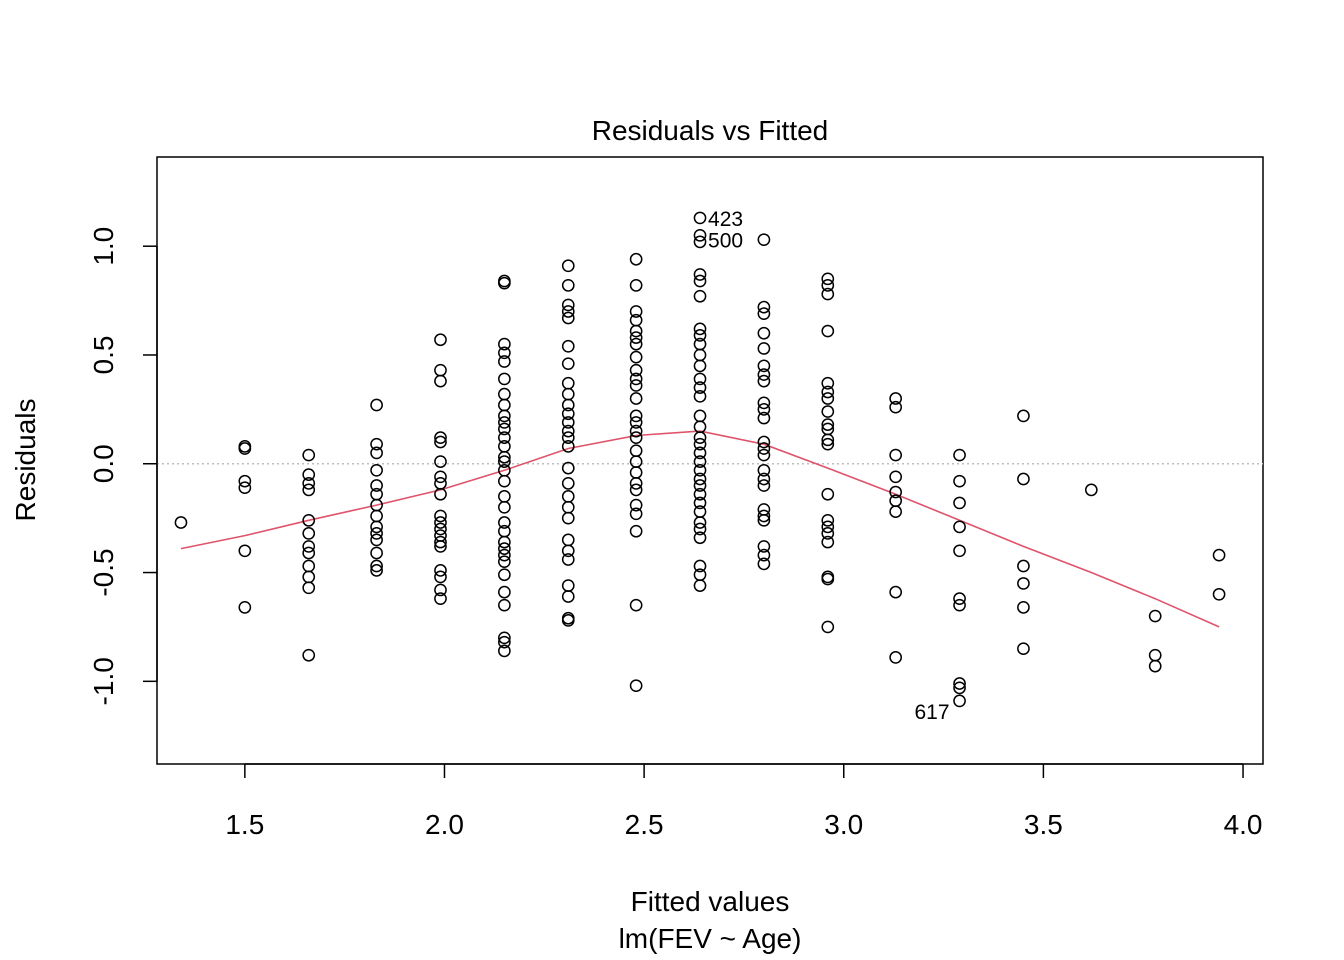 Image resolution: width=1344 pixels, height=960 pixels. What do you see at coordinates (103, 246) in the screenshot?
I see `y-tick-label: 1.0` at bounding box center [103, 246].